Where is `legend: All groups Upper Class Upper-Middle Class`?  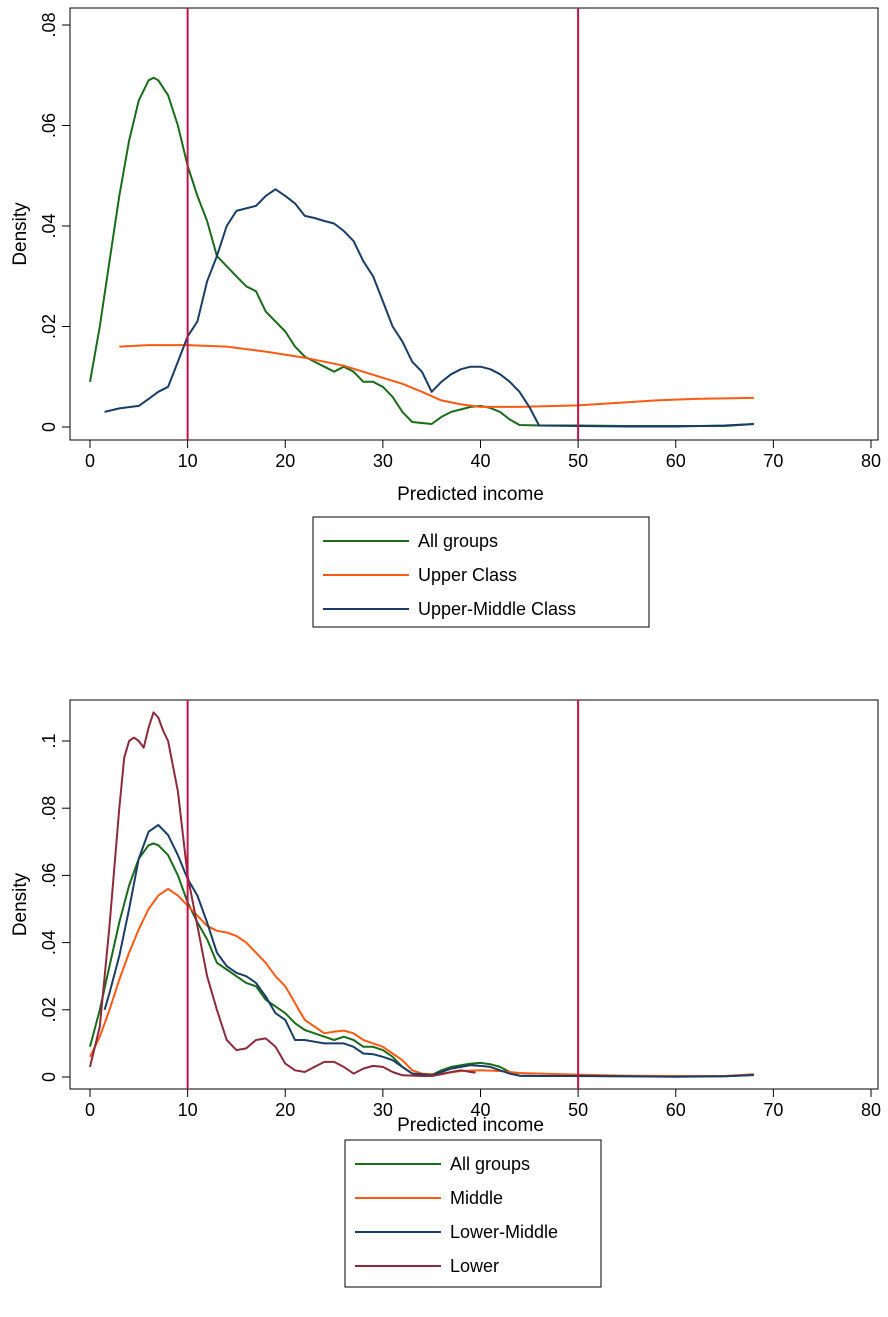 legend: All groups Upper Class Upper-Middle Class is located at coordinates (481, 572).